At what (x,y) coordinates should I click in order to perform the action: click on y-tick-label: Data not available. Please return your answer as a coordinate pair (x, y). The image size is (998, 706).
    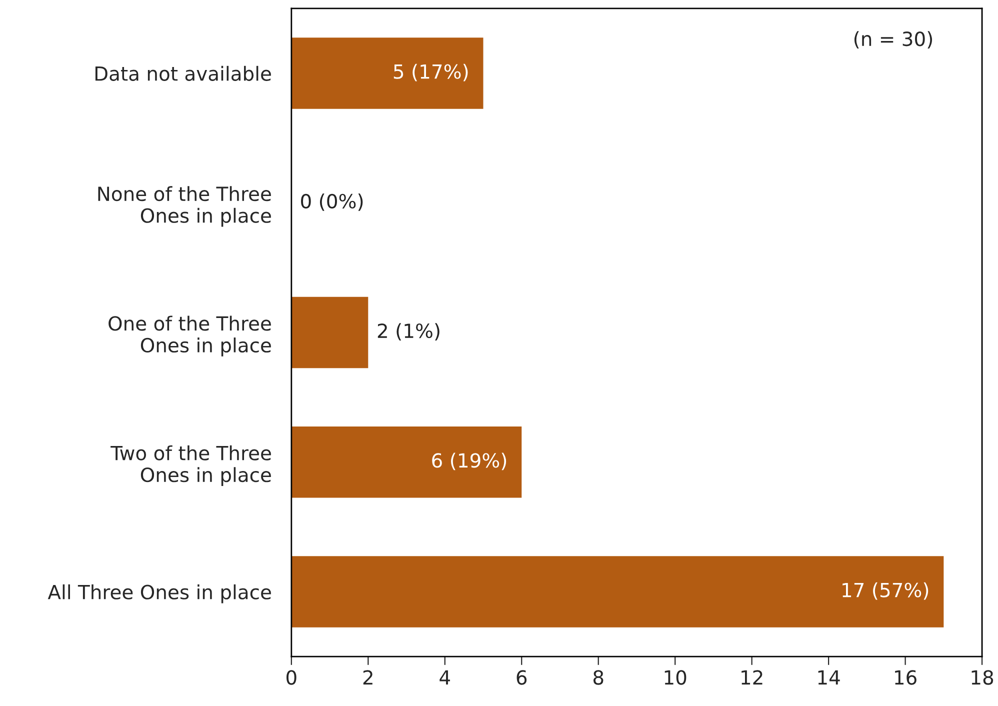
    Looking at the image, I should click on (183, 73).